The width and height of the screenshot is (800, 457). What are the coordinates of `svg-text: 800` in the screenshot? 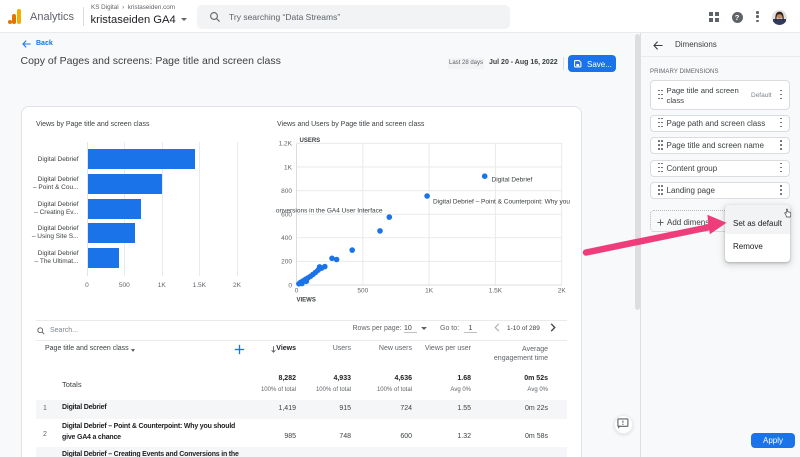 It's located at (286, 191).